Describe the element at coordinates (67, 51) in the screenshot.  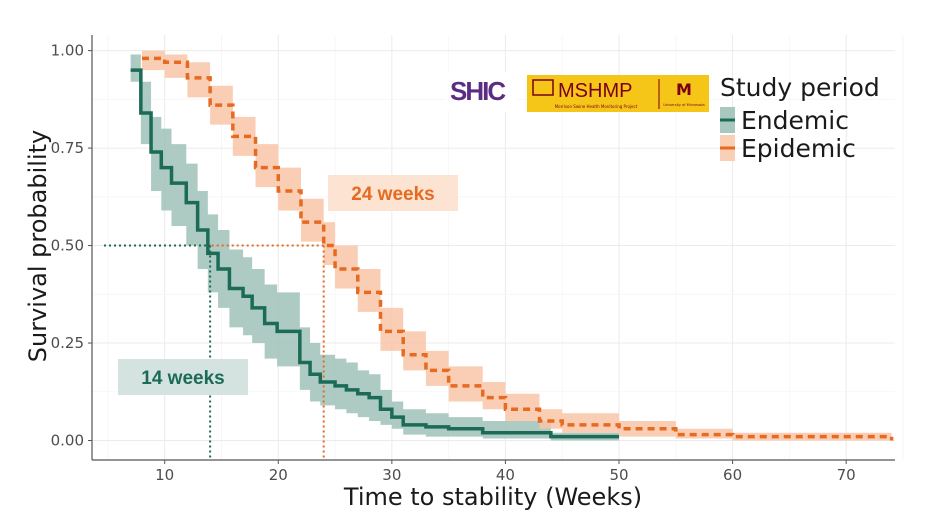
I see `y-tick-label: 1.00` at that location.